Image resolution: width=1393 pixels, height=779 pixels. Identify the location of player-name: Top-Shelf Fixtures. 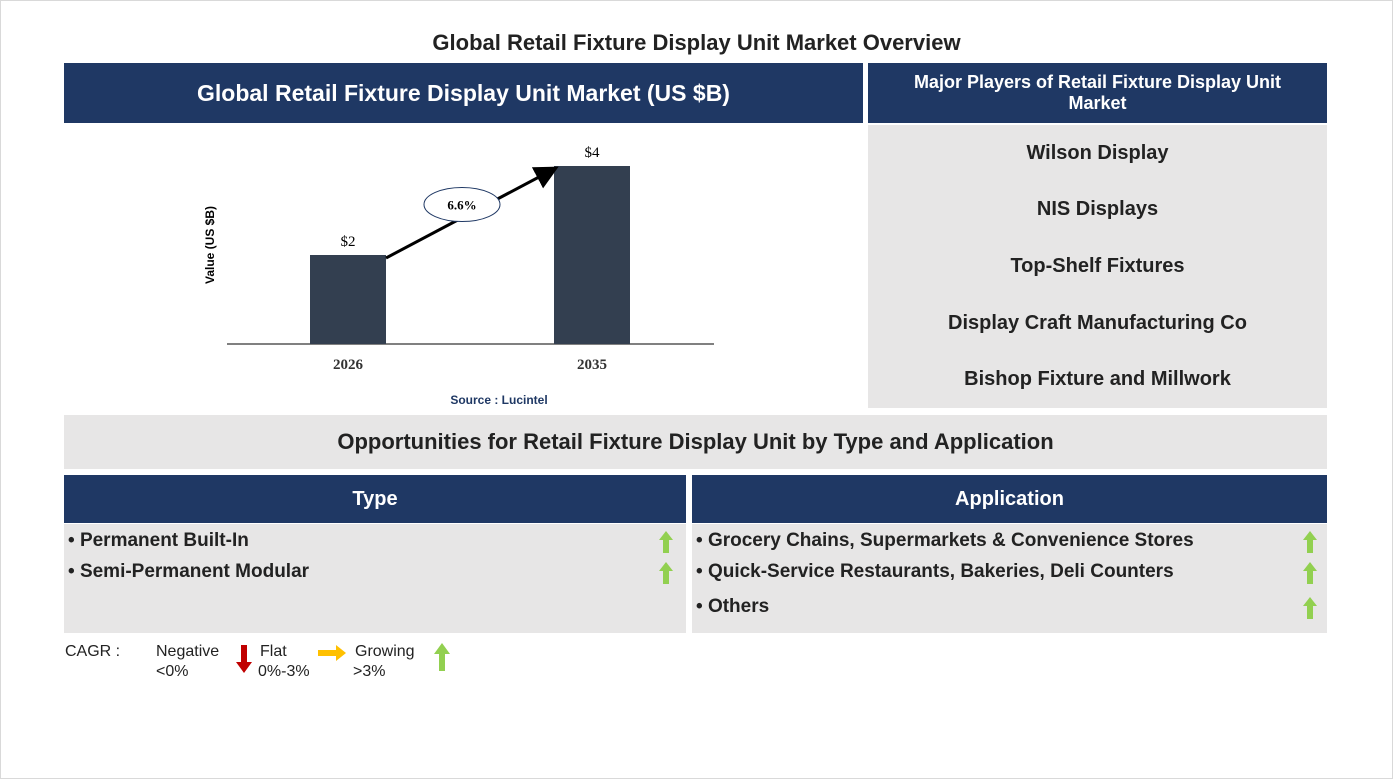
(1097, 265).